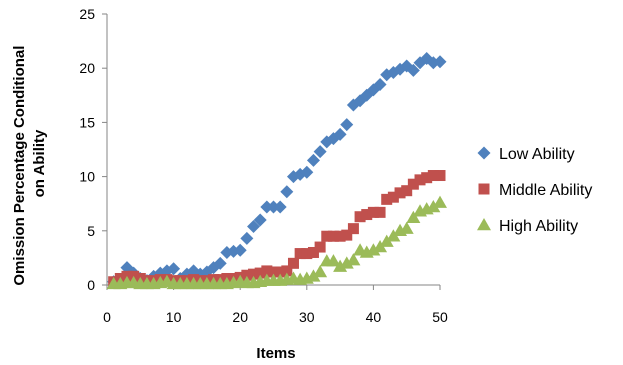 Image resolution: width=623 pixels, height=365 pixels. I want to click on series-high-ability, so click(276, 242).